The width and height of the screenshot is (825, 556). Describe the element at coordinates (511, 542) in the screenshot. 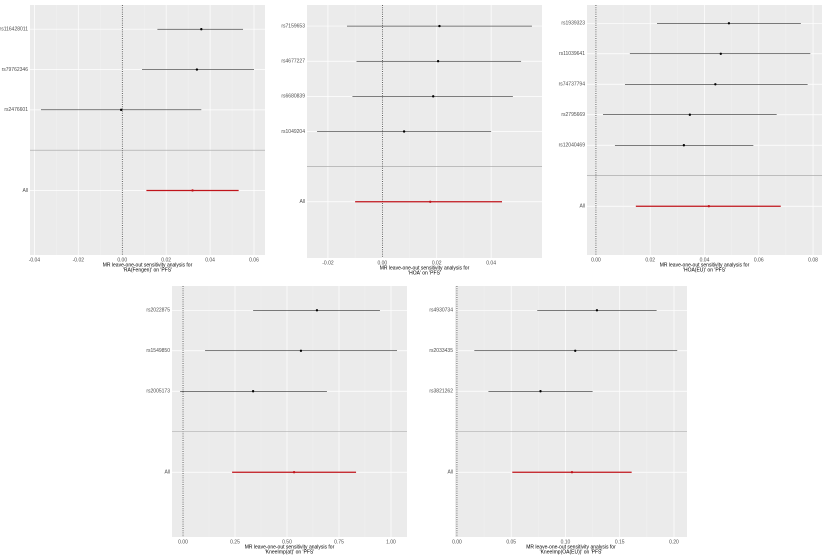

I see `x-tick-label: 0.05` at that location.